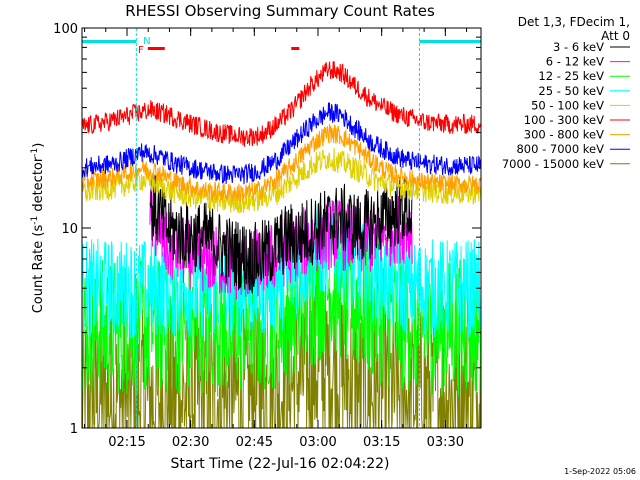 This screenshot has height=480, width=640. I want to click on y-axis-label: Count Rate (s-1 detector-1), so click(38, 228).